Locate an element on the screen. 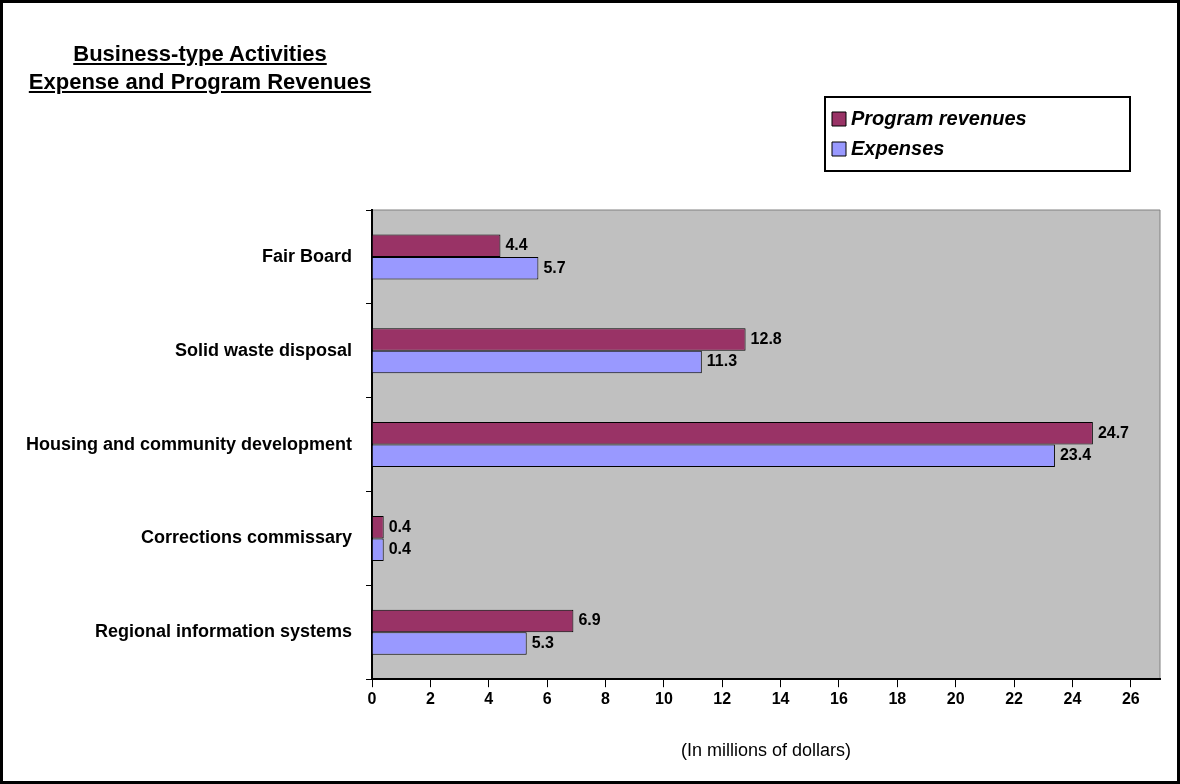 The height and width of the screenshot is (784, 1180). y-tick-label: Regional information systems is located at coordinates (223, 631).